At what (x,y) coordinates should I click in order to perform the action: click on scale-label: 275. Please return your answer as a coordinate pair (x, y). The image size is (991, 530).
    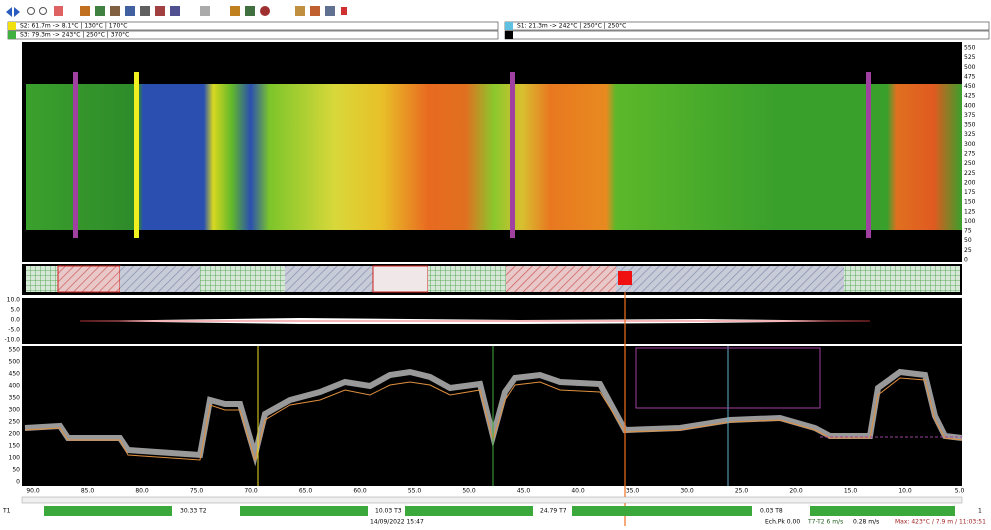
    Looking at the image, I should click on (970, 154).